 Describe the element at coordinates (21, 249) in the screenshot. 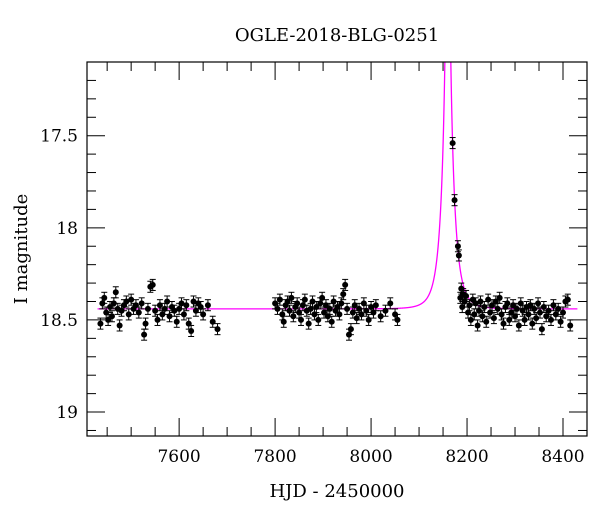

I see `y-axis-label: I magnitude` at that location.